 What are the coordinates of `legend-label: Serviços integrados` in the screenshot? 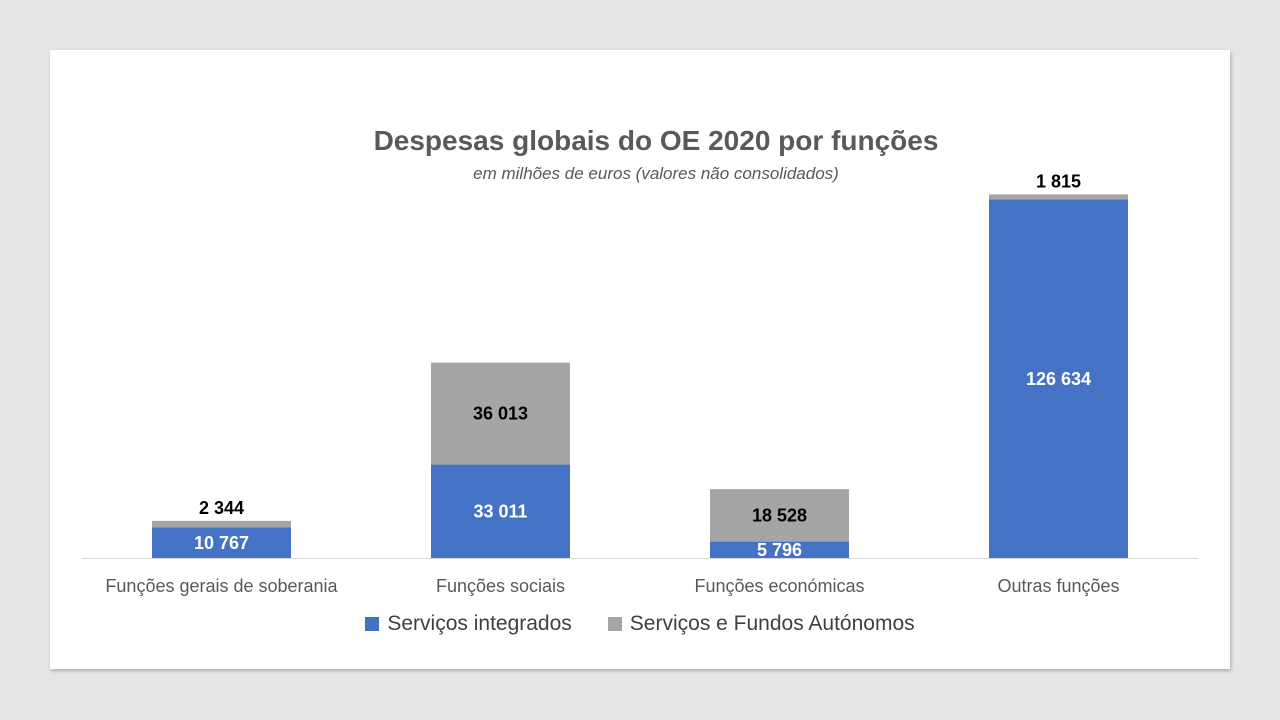 It's located at (479, 623).